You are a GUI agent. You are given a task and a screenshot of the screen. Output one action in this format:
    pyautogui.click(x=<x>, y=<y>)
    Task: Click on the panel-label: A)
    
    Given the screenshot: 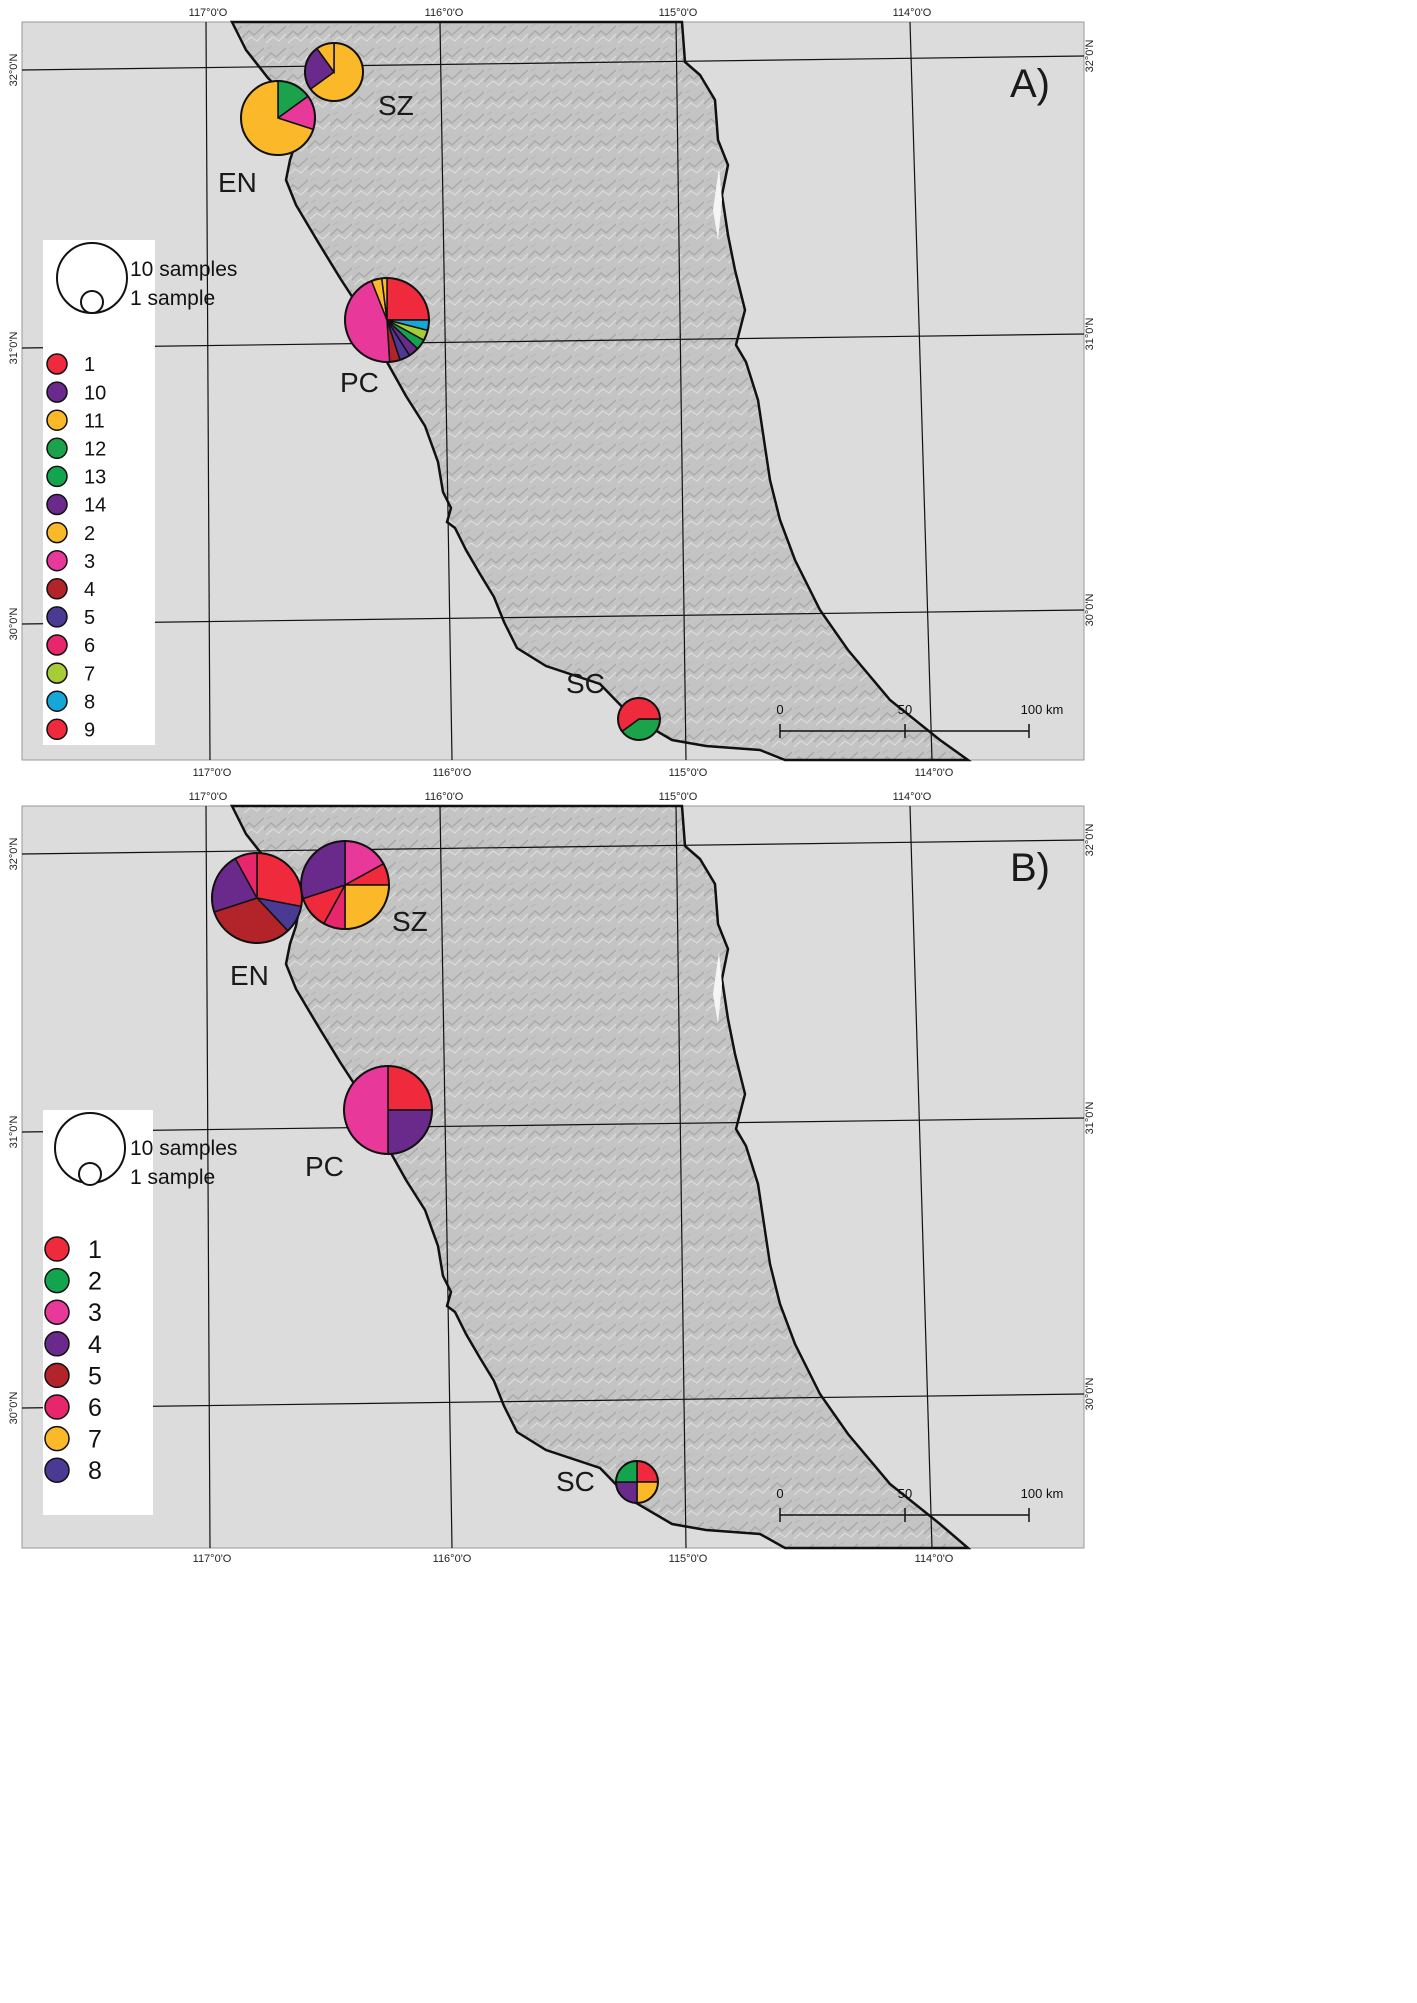 What is the action you would take?
    pyautogui.click(x=1030, y=84)
    